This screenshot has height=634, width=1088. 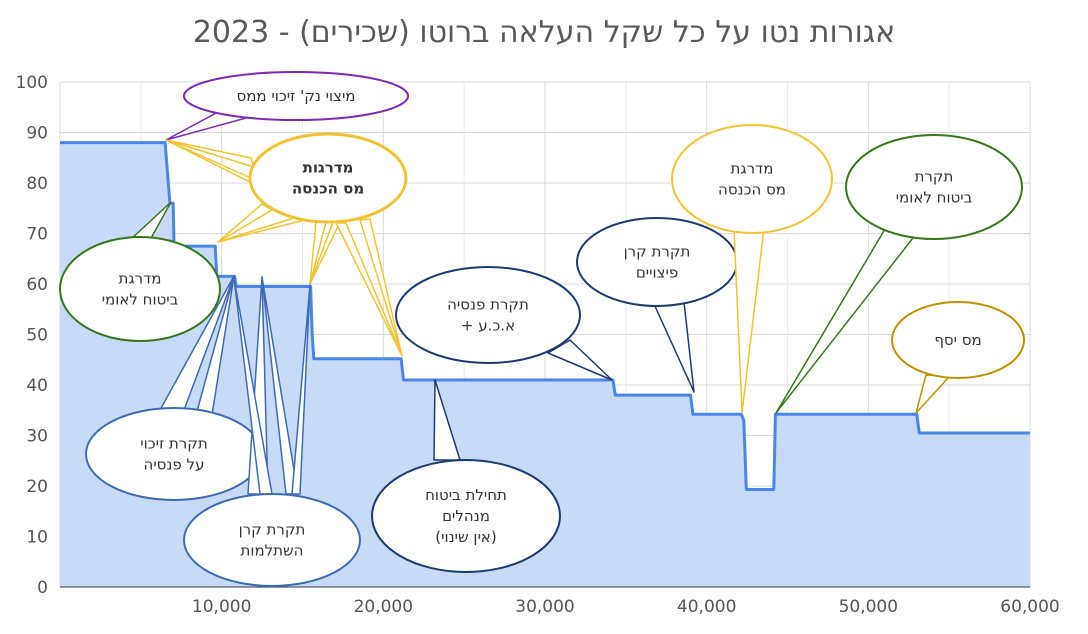 I want to click on x-tick-label: 30,000, so click(x=544, y=607).